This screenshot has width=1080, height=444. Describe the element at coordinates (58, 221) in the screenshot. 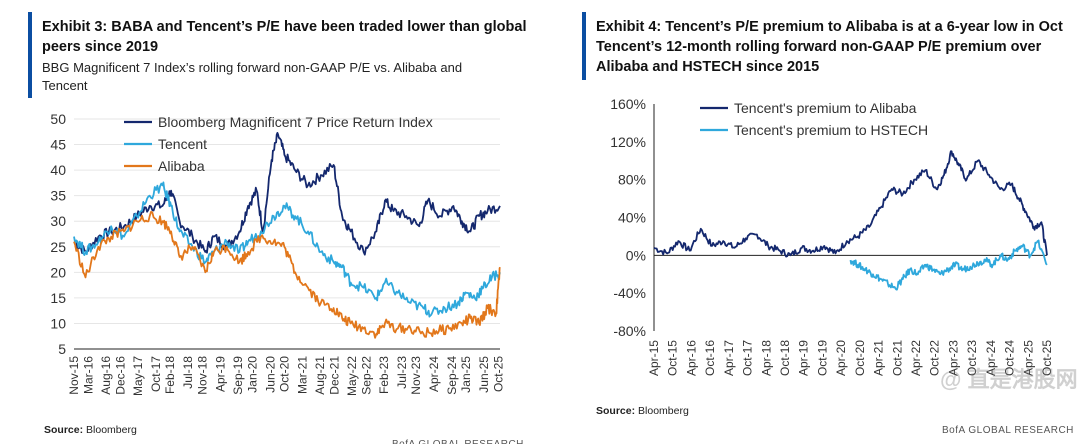

I see `y-tick-label: 30` at that location.